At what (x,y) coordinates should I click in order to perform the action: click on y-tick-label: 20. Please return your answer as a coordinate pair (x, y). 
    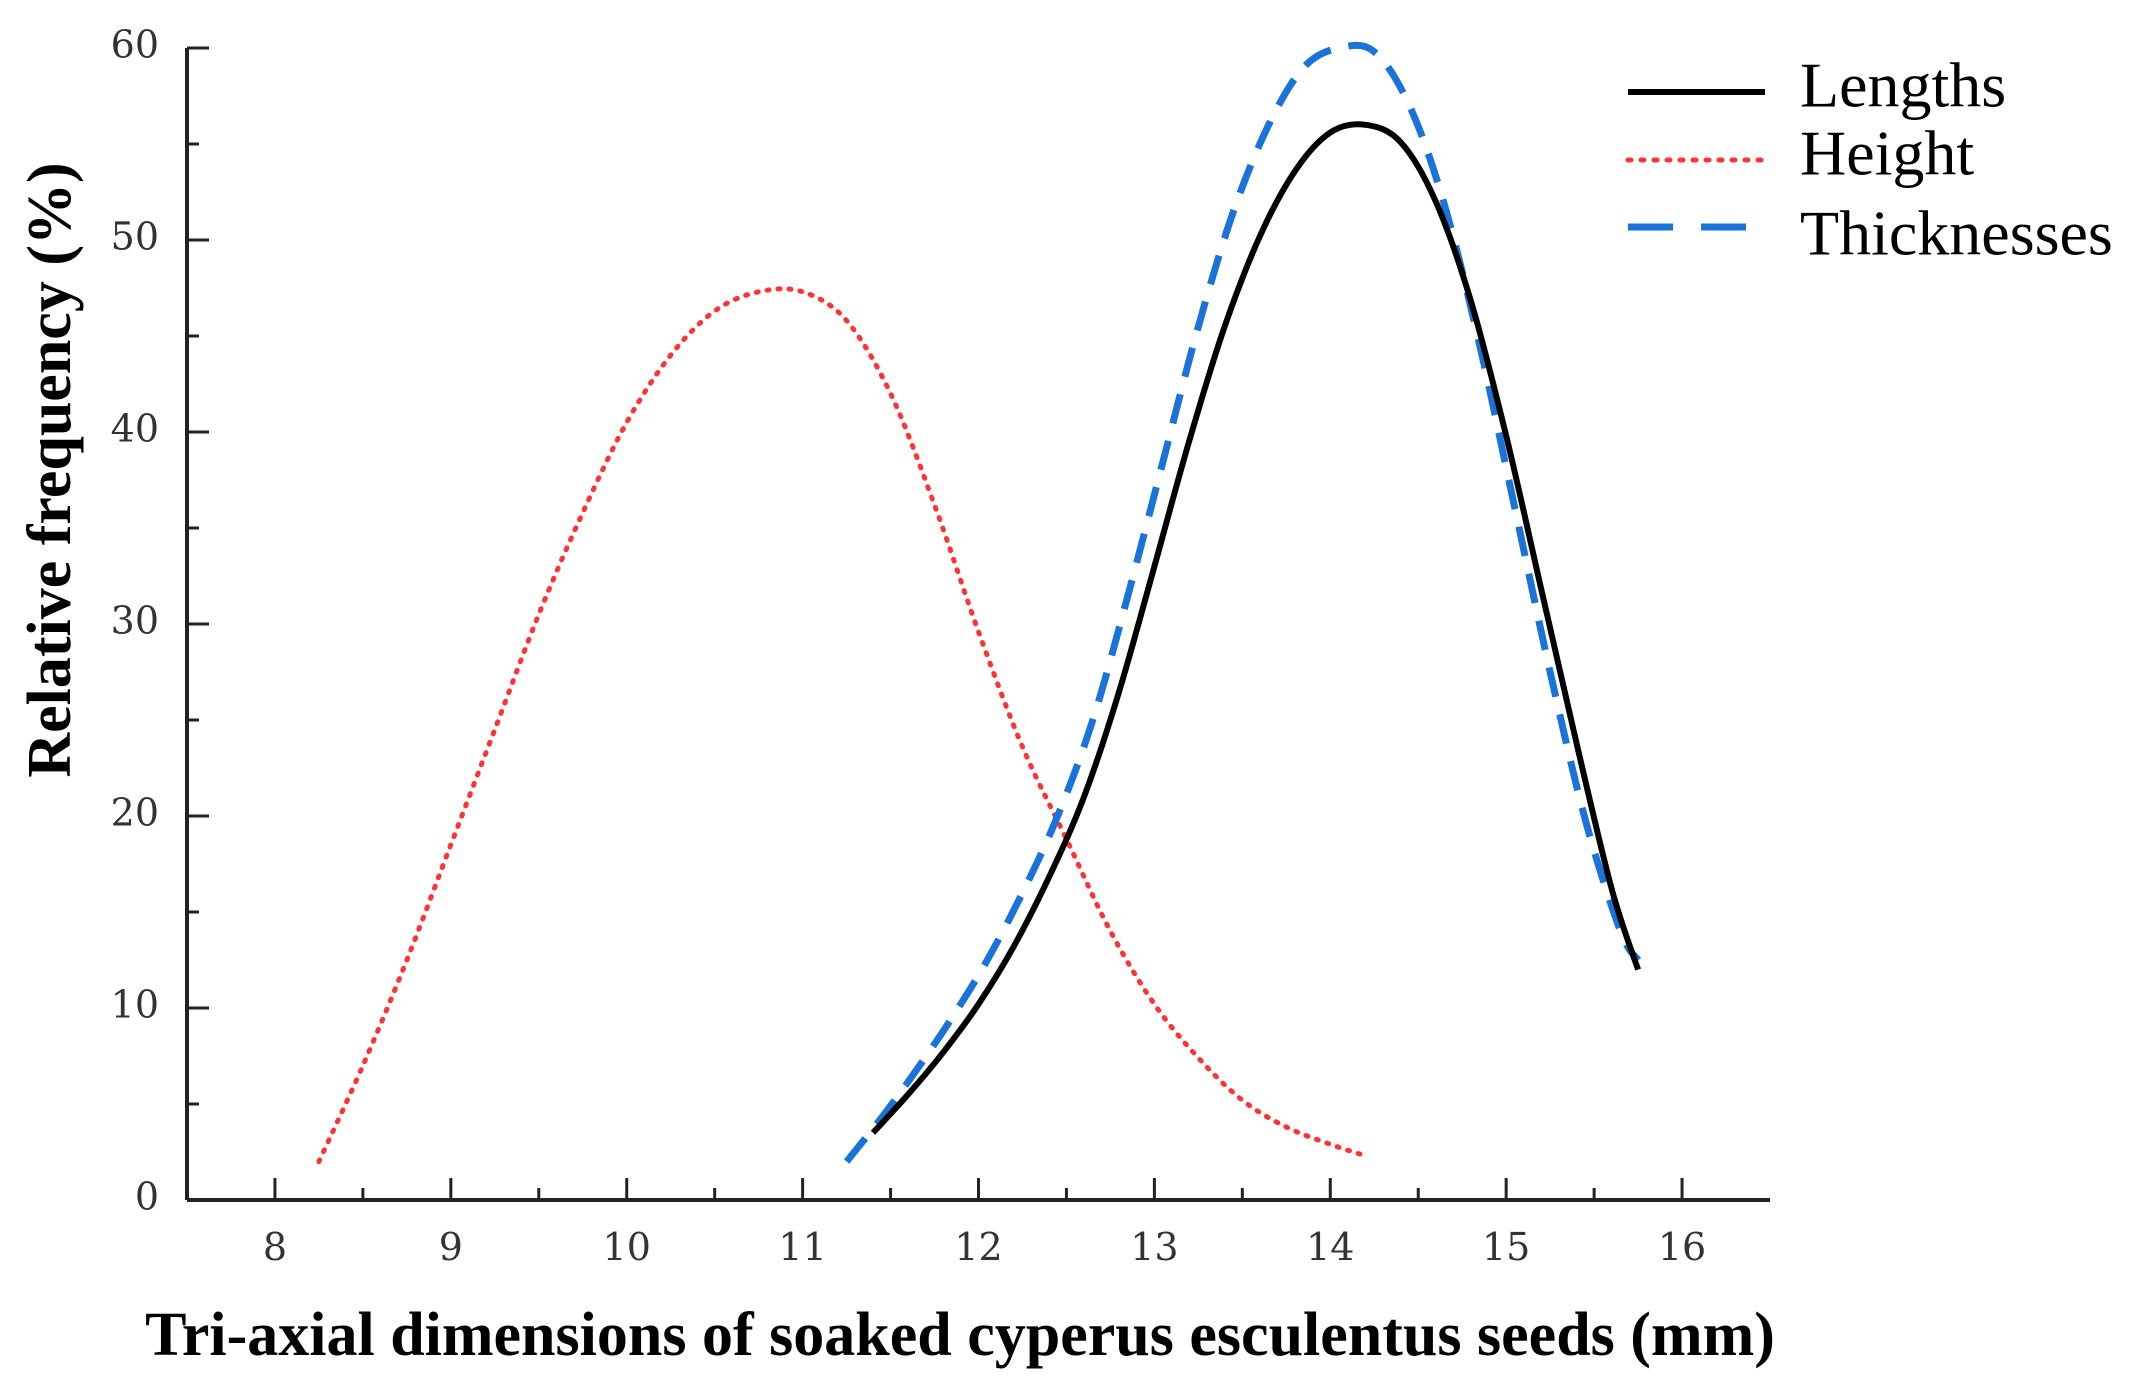
    Looking at the image, I should click on (135, 813).